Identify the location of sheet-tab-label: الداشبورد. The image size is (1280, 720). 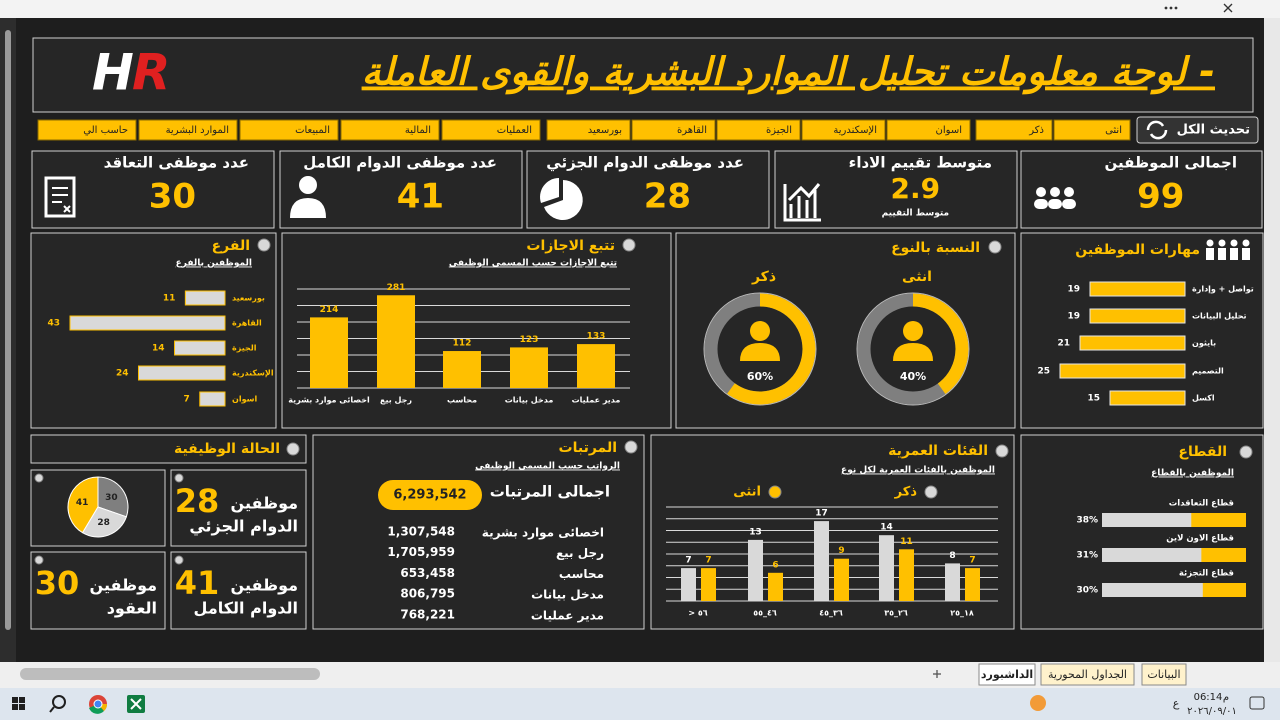
(1007, 674).